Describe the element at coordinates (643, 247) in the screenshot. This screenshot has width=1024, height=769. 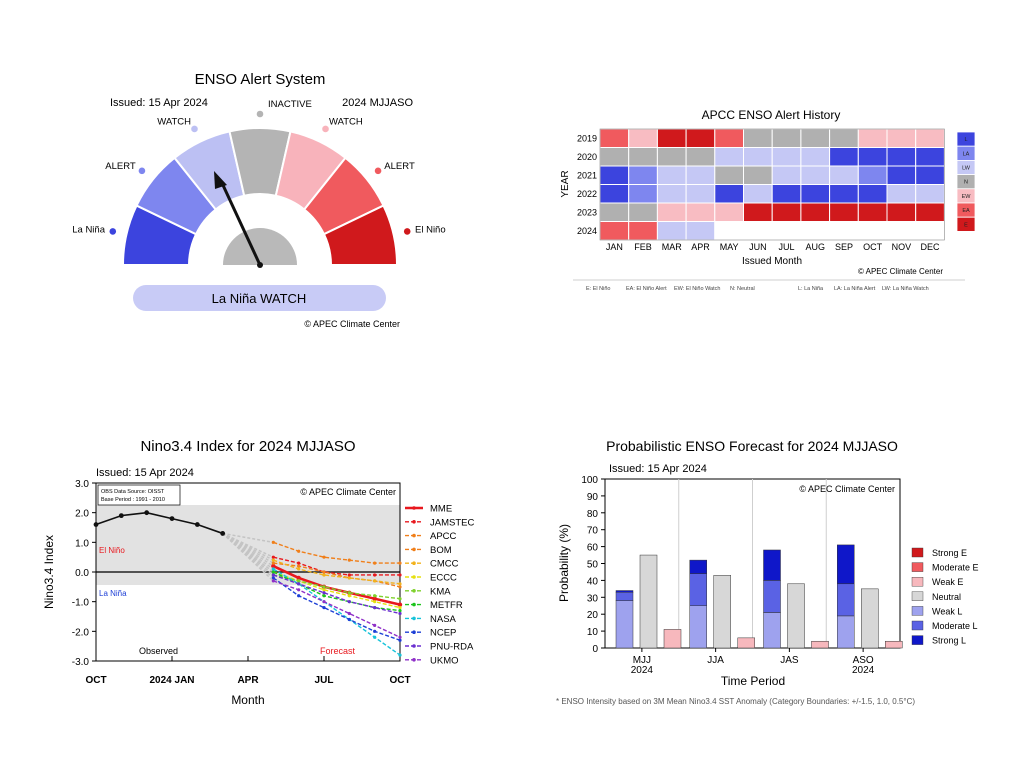
I see `history-month-label: FEB` at that location.